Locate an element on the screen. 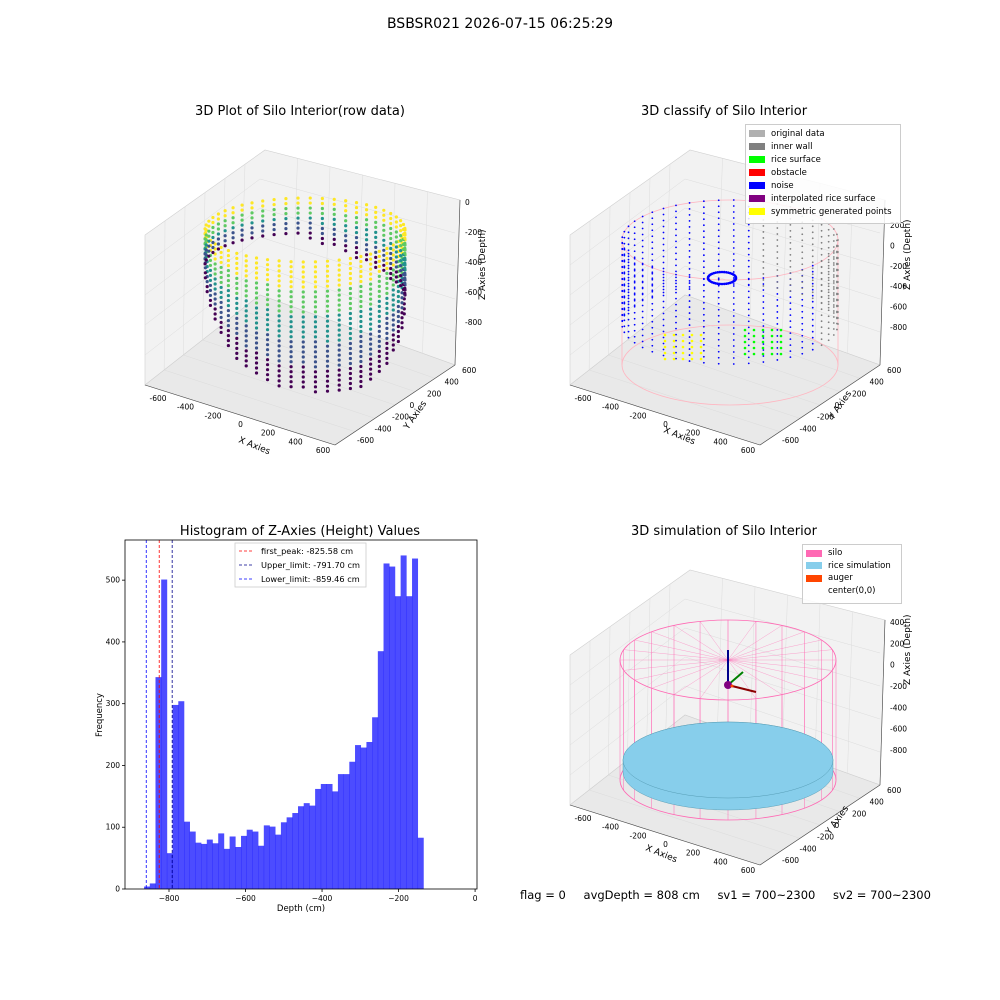 This screenshot has height=1000, width=1000. x-tick-label: -600 is located at coordinates (157, 398).